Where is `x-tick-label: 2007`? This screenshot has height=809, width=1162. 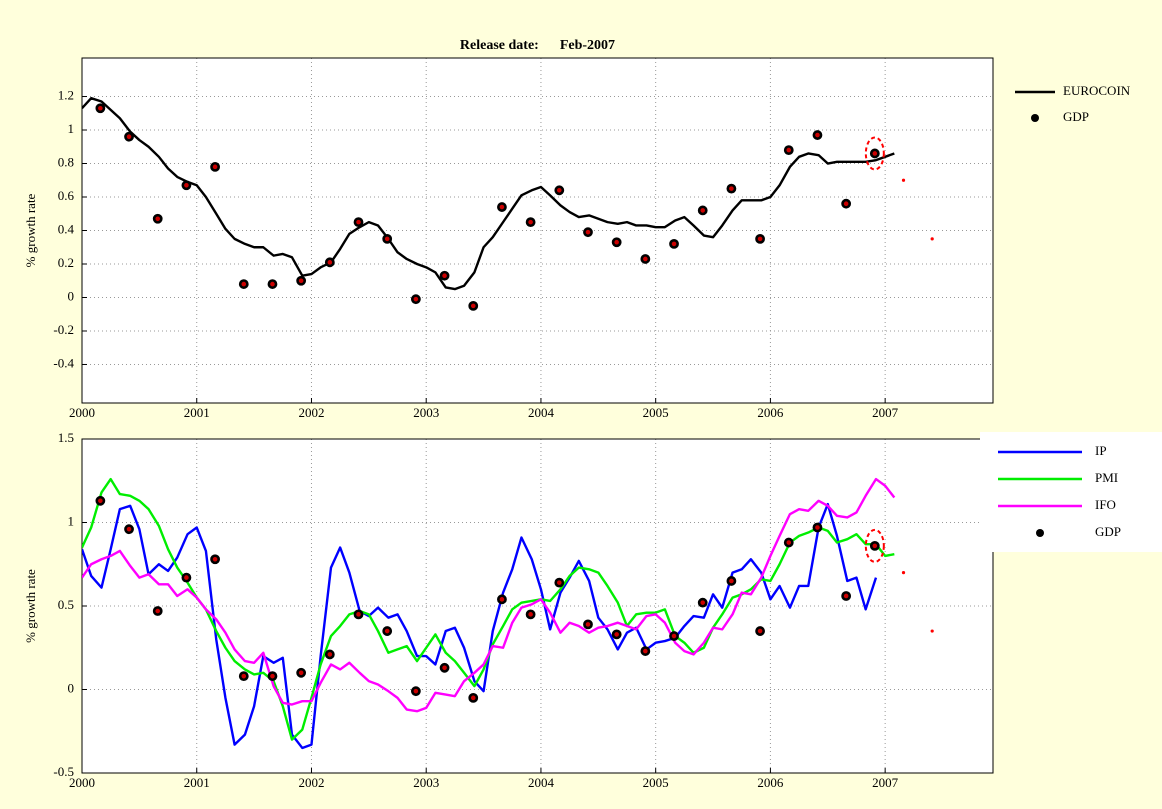
x-tick-label: 2007 is located at coordinates (885, 412).